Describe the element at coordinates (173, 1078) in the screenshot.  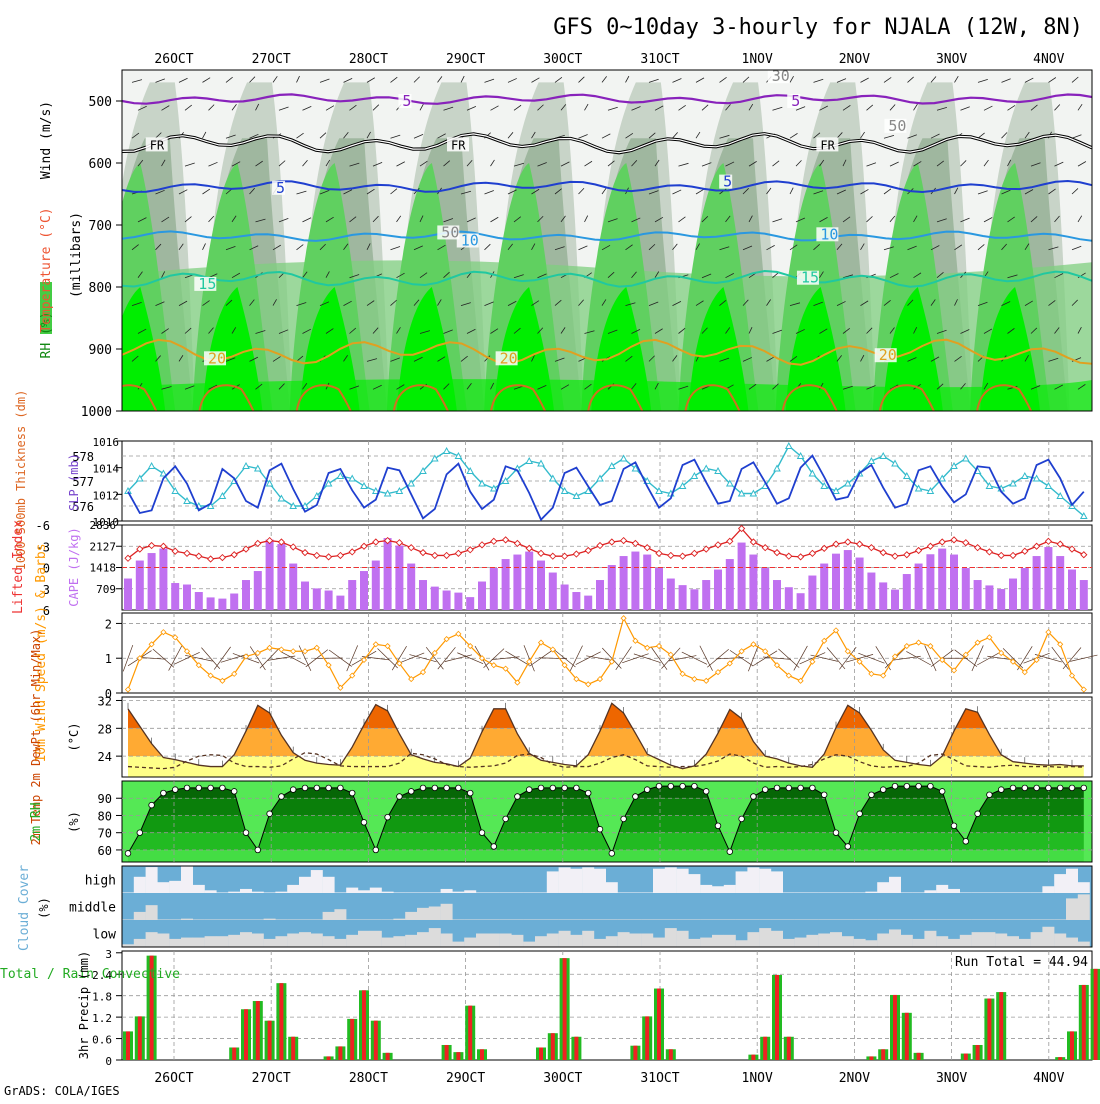
I see `date-label-bottom: 26OCT` at that location.